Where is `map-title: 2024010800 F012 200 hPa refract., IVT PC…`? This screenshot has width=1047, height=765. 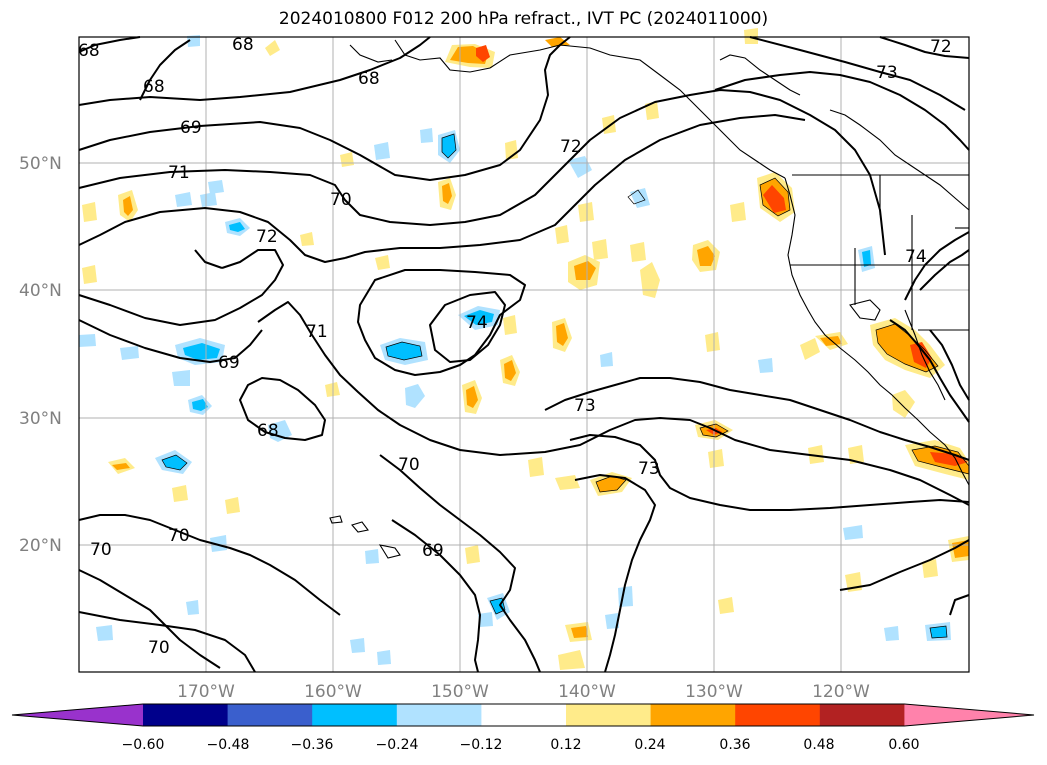
map-title: 2024010800 F012 200 hPa refract., IVT PC… is located at coordinates (523, 19).